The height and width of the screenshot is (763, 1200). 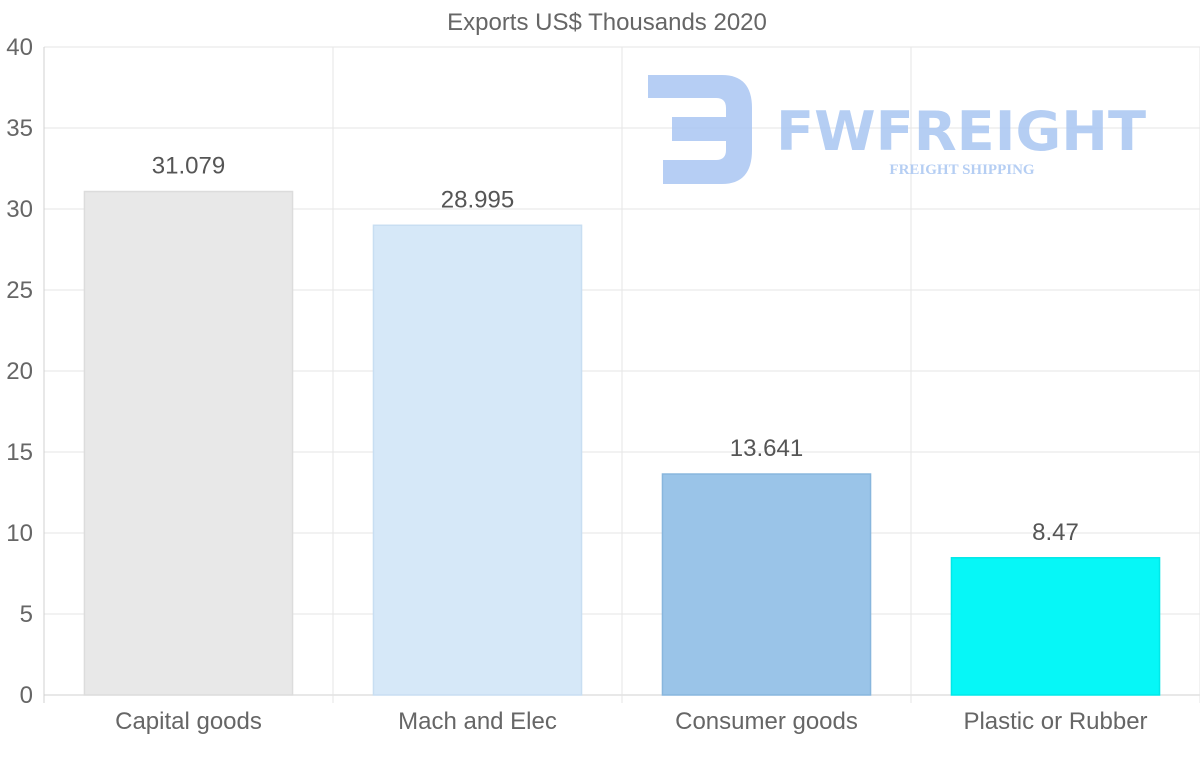 What do you see at coordinates (1055, 532) in the screenshot?
I see `bar-value-label: 8.47` at bounding box center [1055, 532].